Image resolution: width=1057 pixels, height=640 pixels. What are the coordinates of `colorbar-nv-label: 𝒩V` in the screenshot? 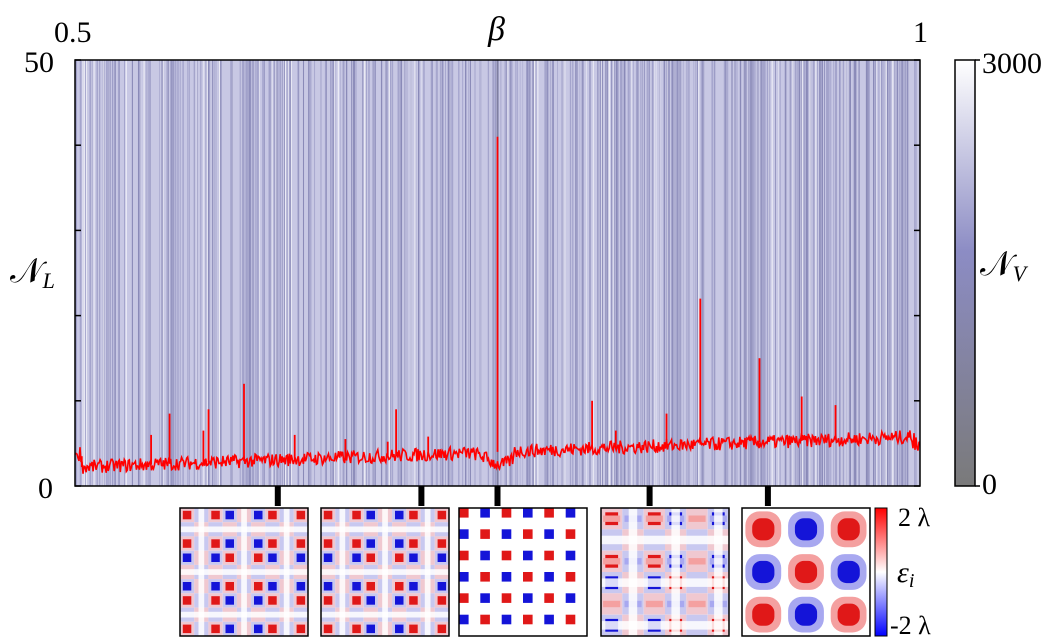 It's located at (1004, 266).